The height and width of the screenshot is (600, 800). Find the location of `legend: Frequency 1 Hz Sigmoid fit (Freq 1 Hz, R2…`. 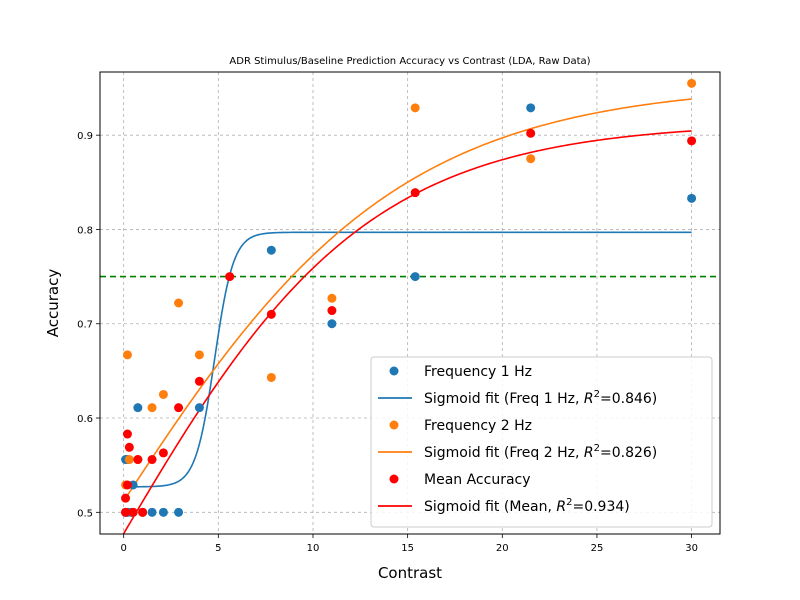

legend: Frequency 1 Hz Sigmoid fit (Freq 1 Hz, R2… is located at coordinates (541, 442).